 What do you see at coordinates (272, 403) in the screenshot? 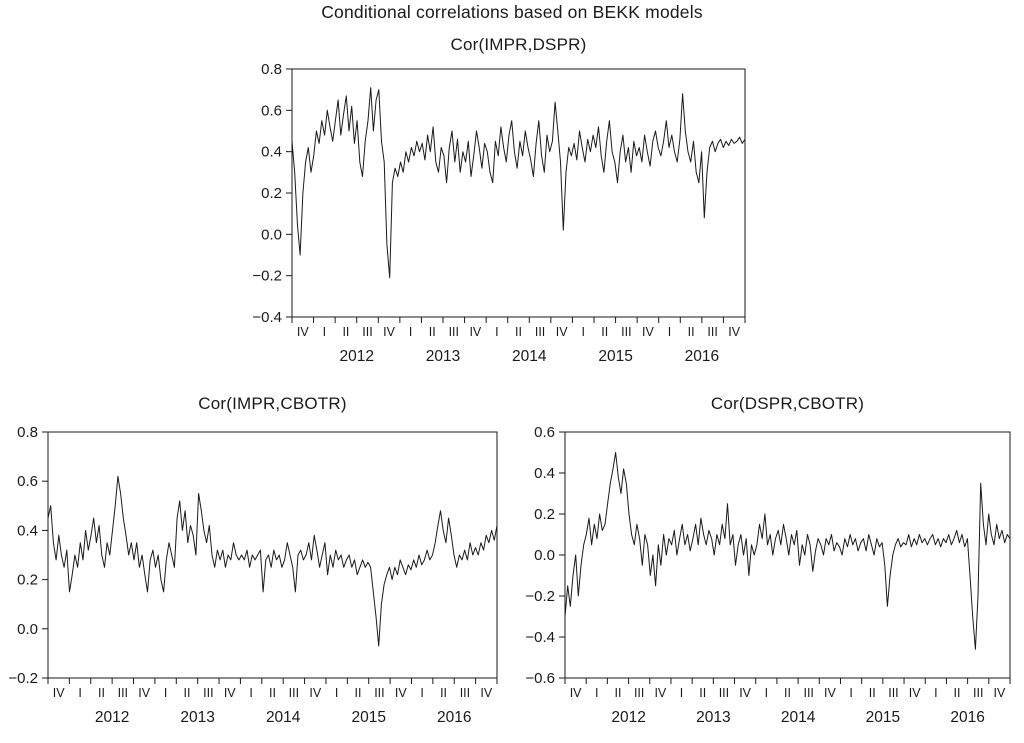
I see `chart-title: Cor(IMPR,CBOTR)` at bounding box center [272, 403].